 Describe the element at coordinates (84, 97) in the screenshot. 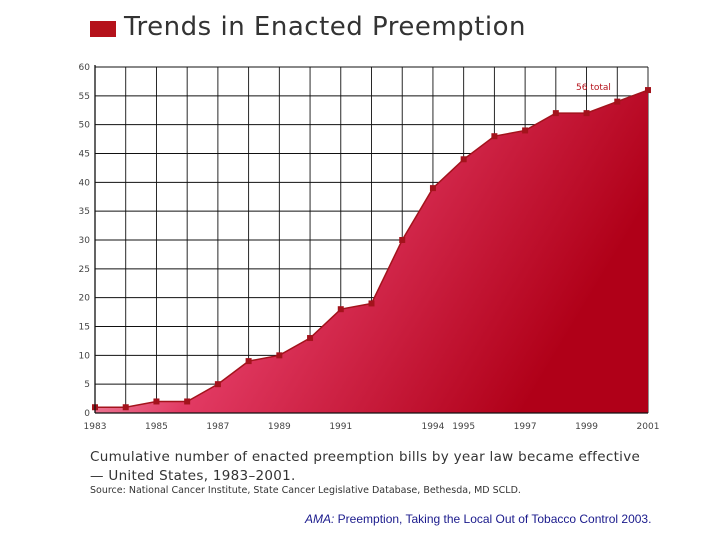

I see `y-tick-label: 55` at that location.